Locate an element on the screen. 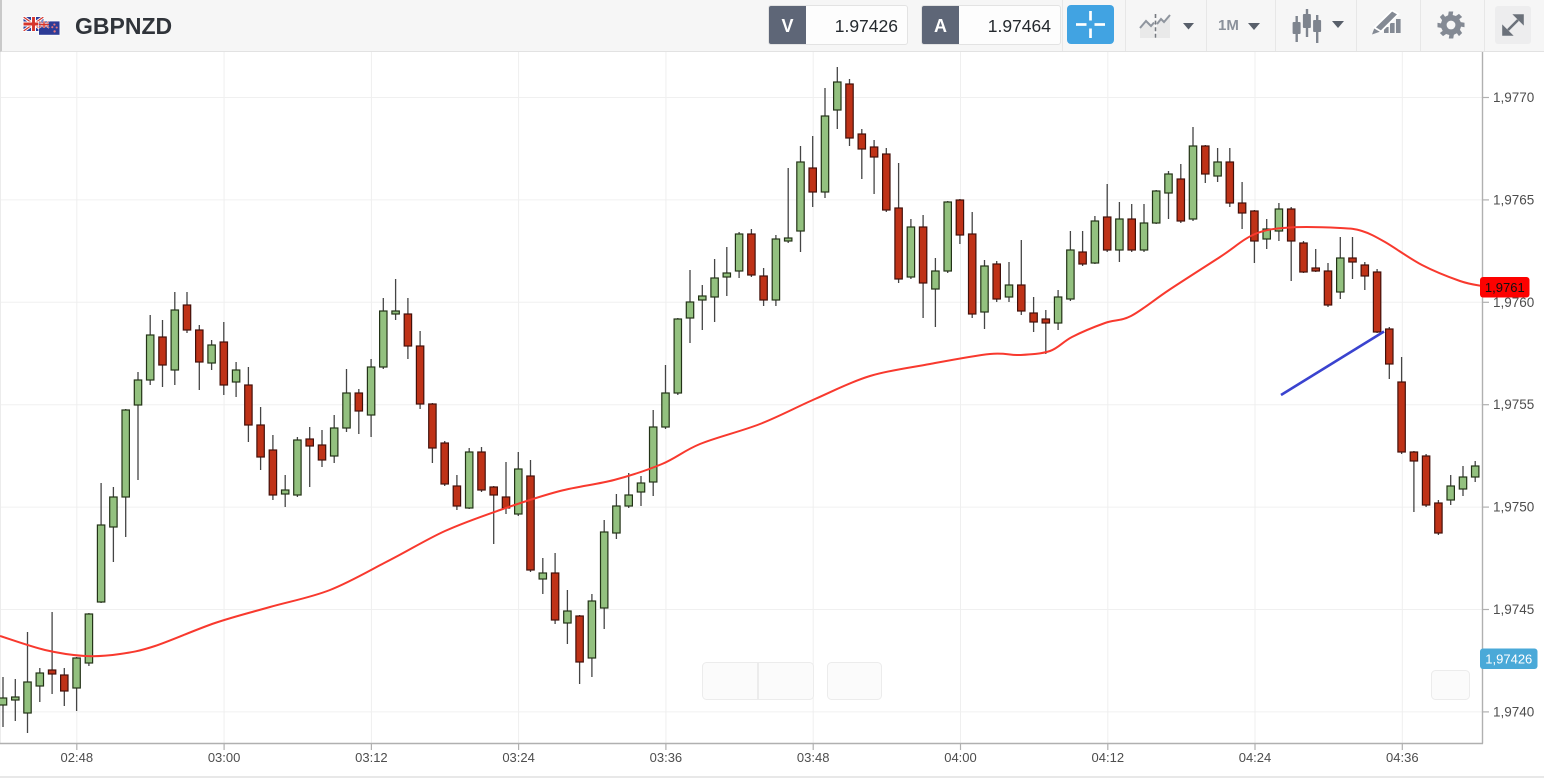  svg-text: 1,9755 is located at coordinates (1513, 404).